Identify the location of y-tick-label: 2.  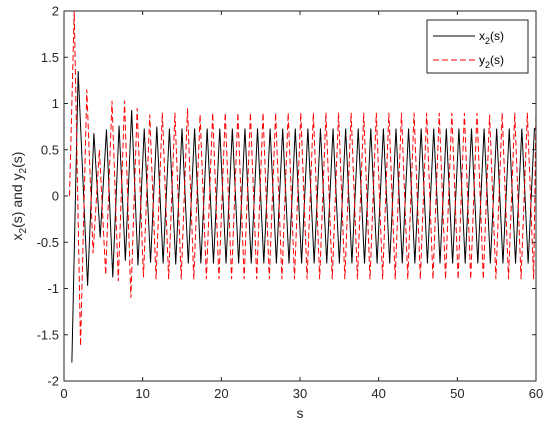
(55, 11).